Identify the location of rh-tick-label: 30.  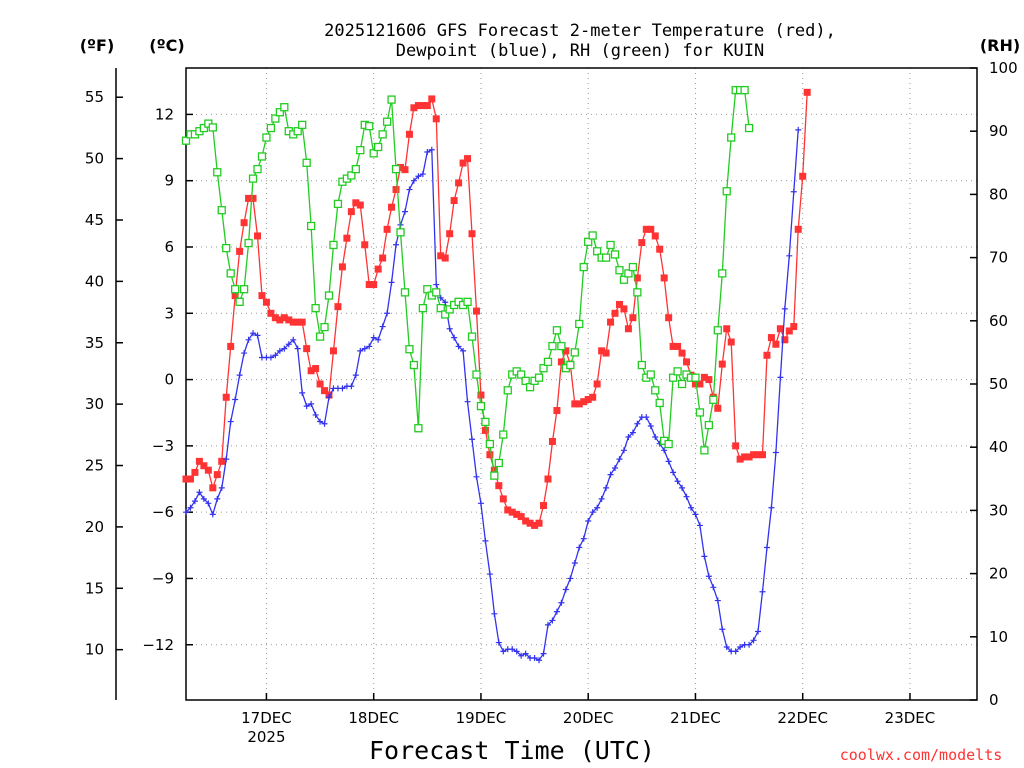
(998, 510).